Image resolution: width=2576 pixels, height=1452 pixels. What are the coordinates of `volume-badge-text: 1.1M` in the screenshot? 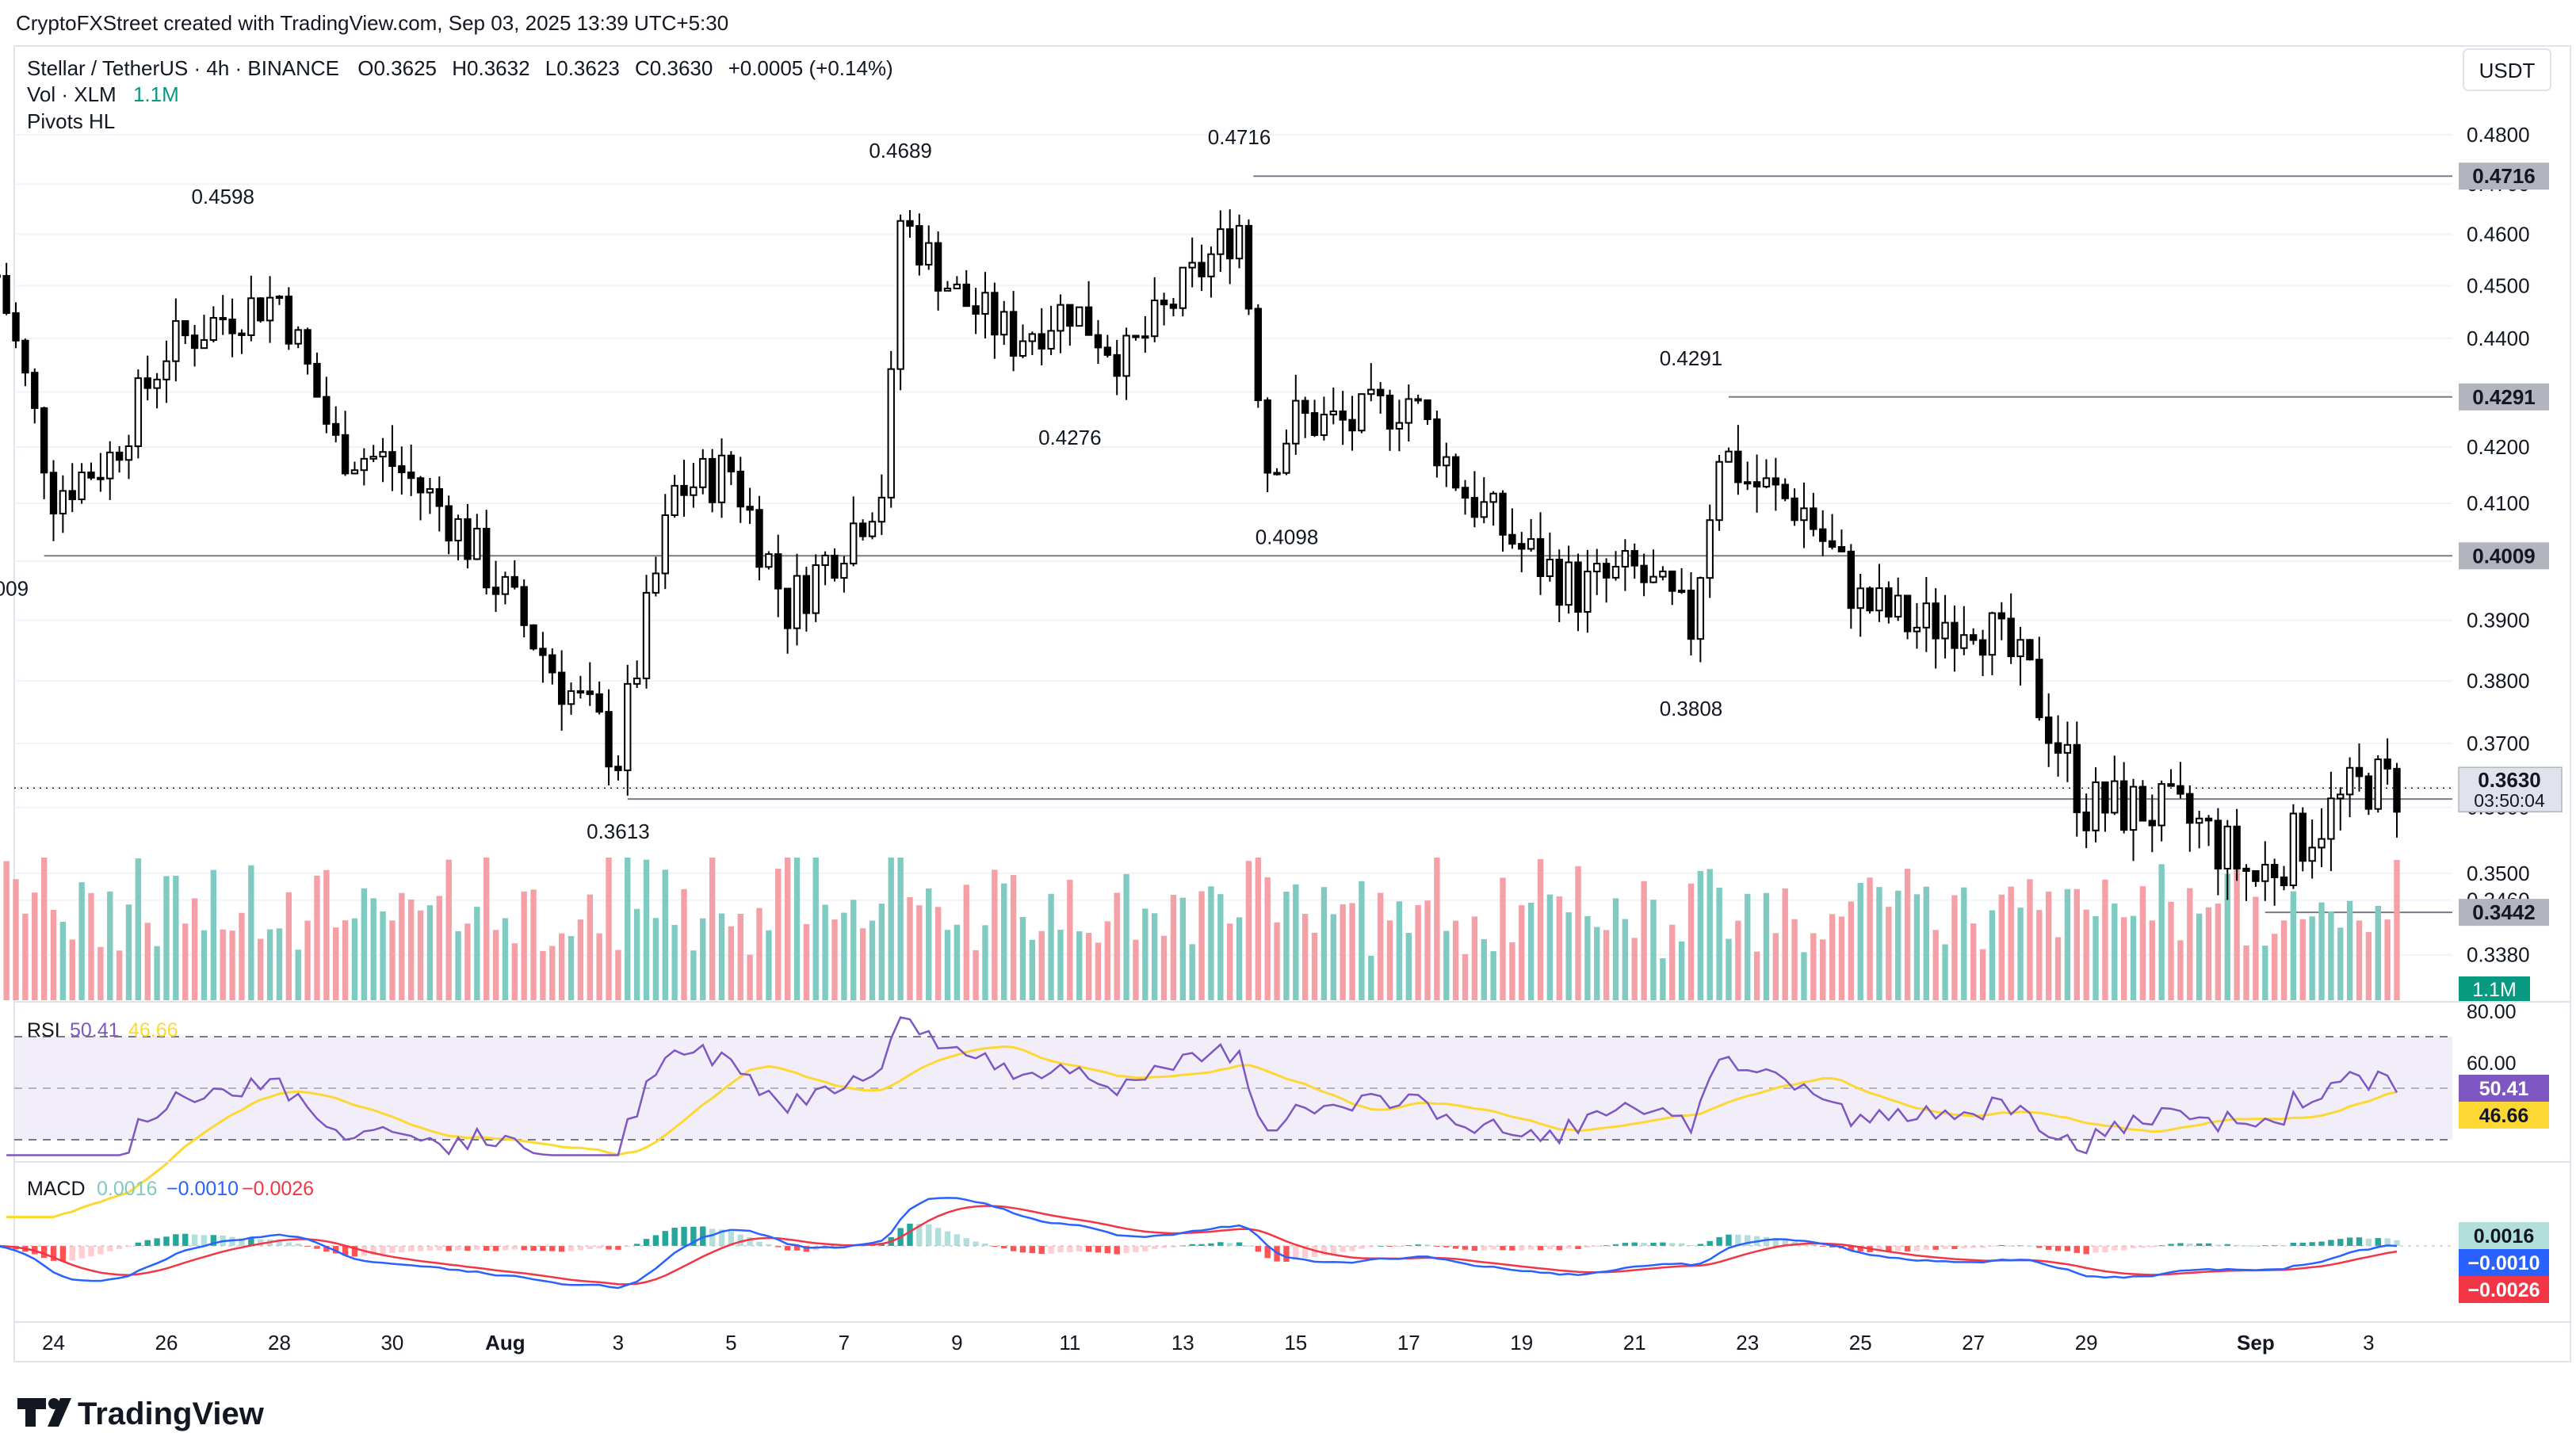 It's located at (2494, 990).